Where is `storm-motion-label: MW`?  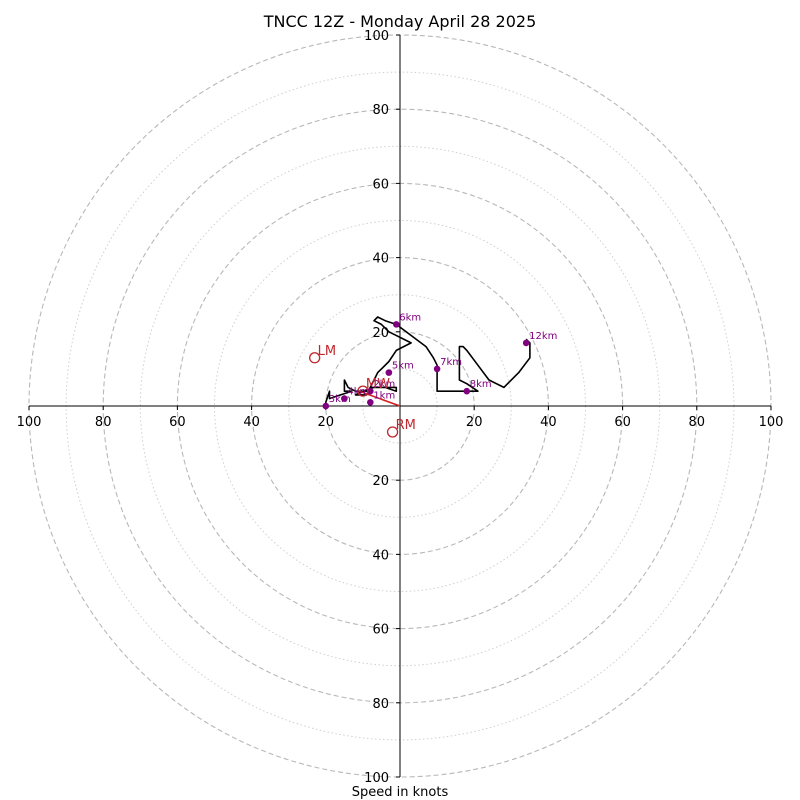 storm-motion-label: MW is located at coordinates (378, 384).